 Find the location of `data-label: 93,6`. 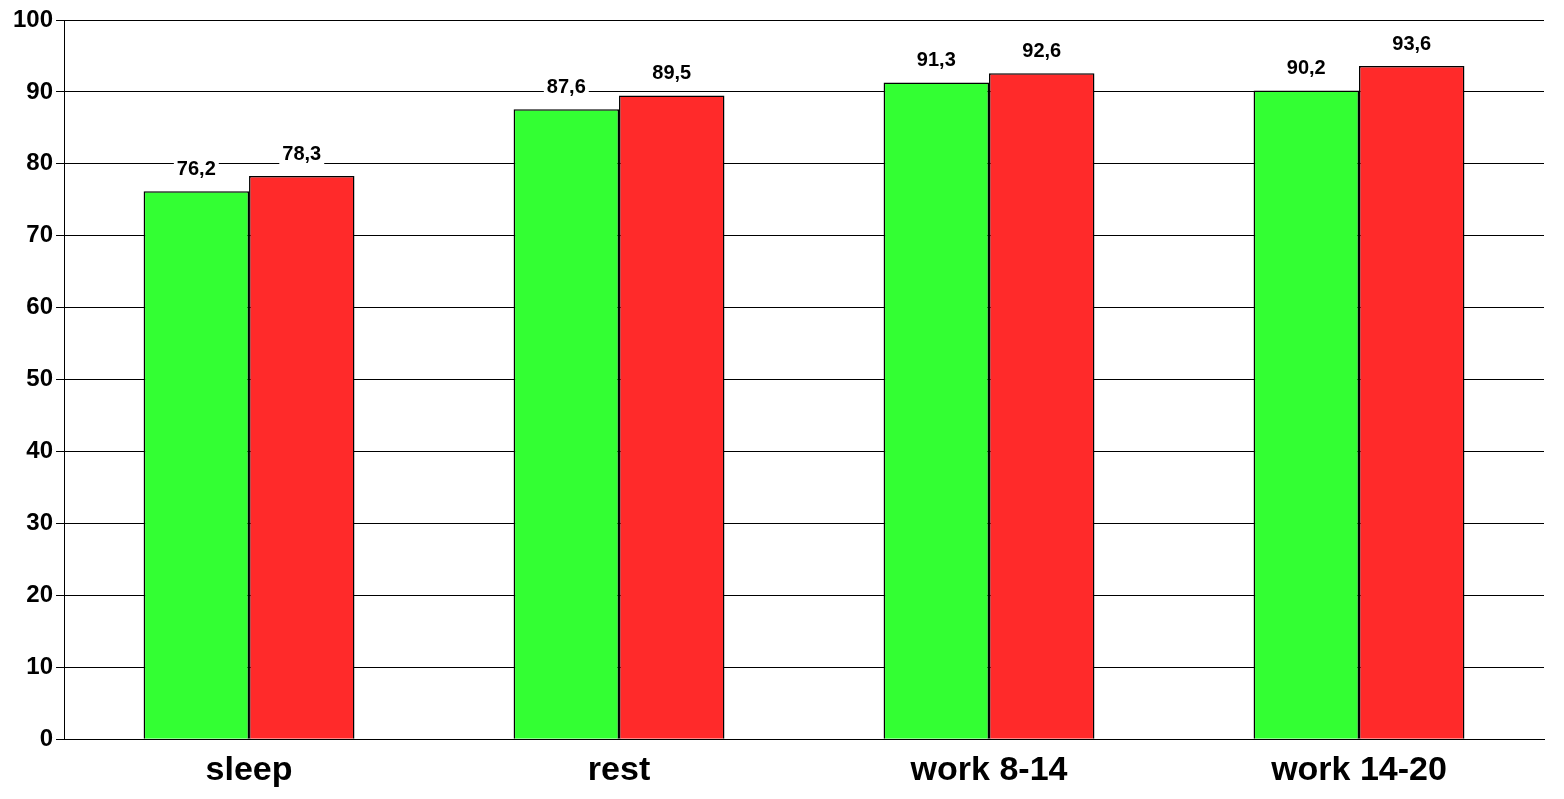

data-label: 93,6 is located at coordinates (1412, 42).